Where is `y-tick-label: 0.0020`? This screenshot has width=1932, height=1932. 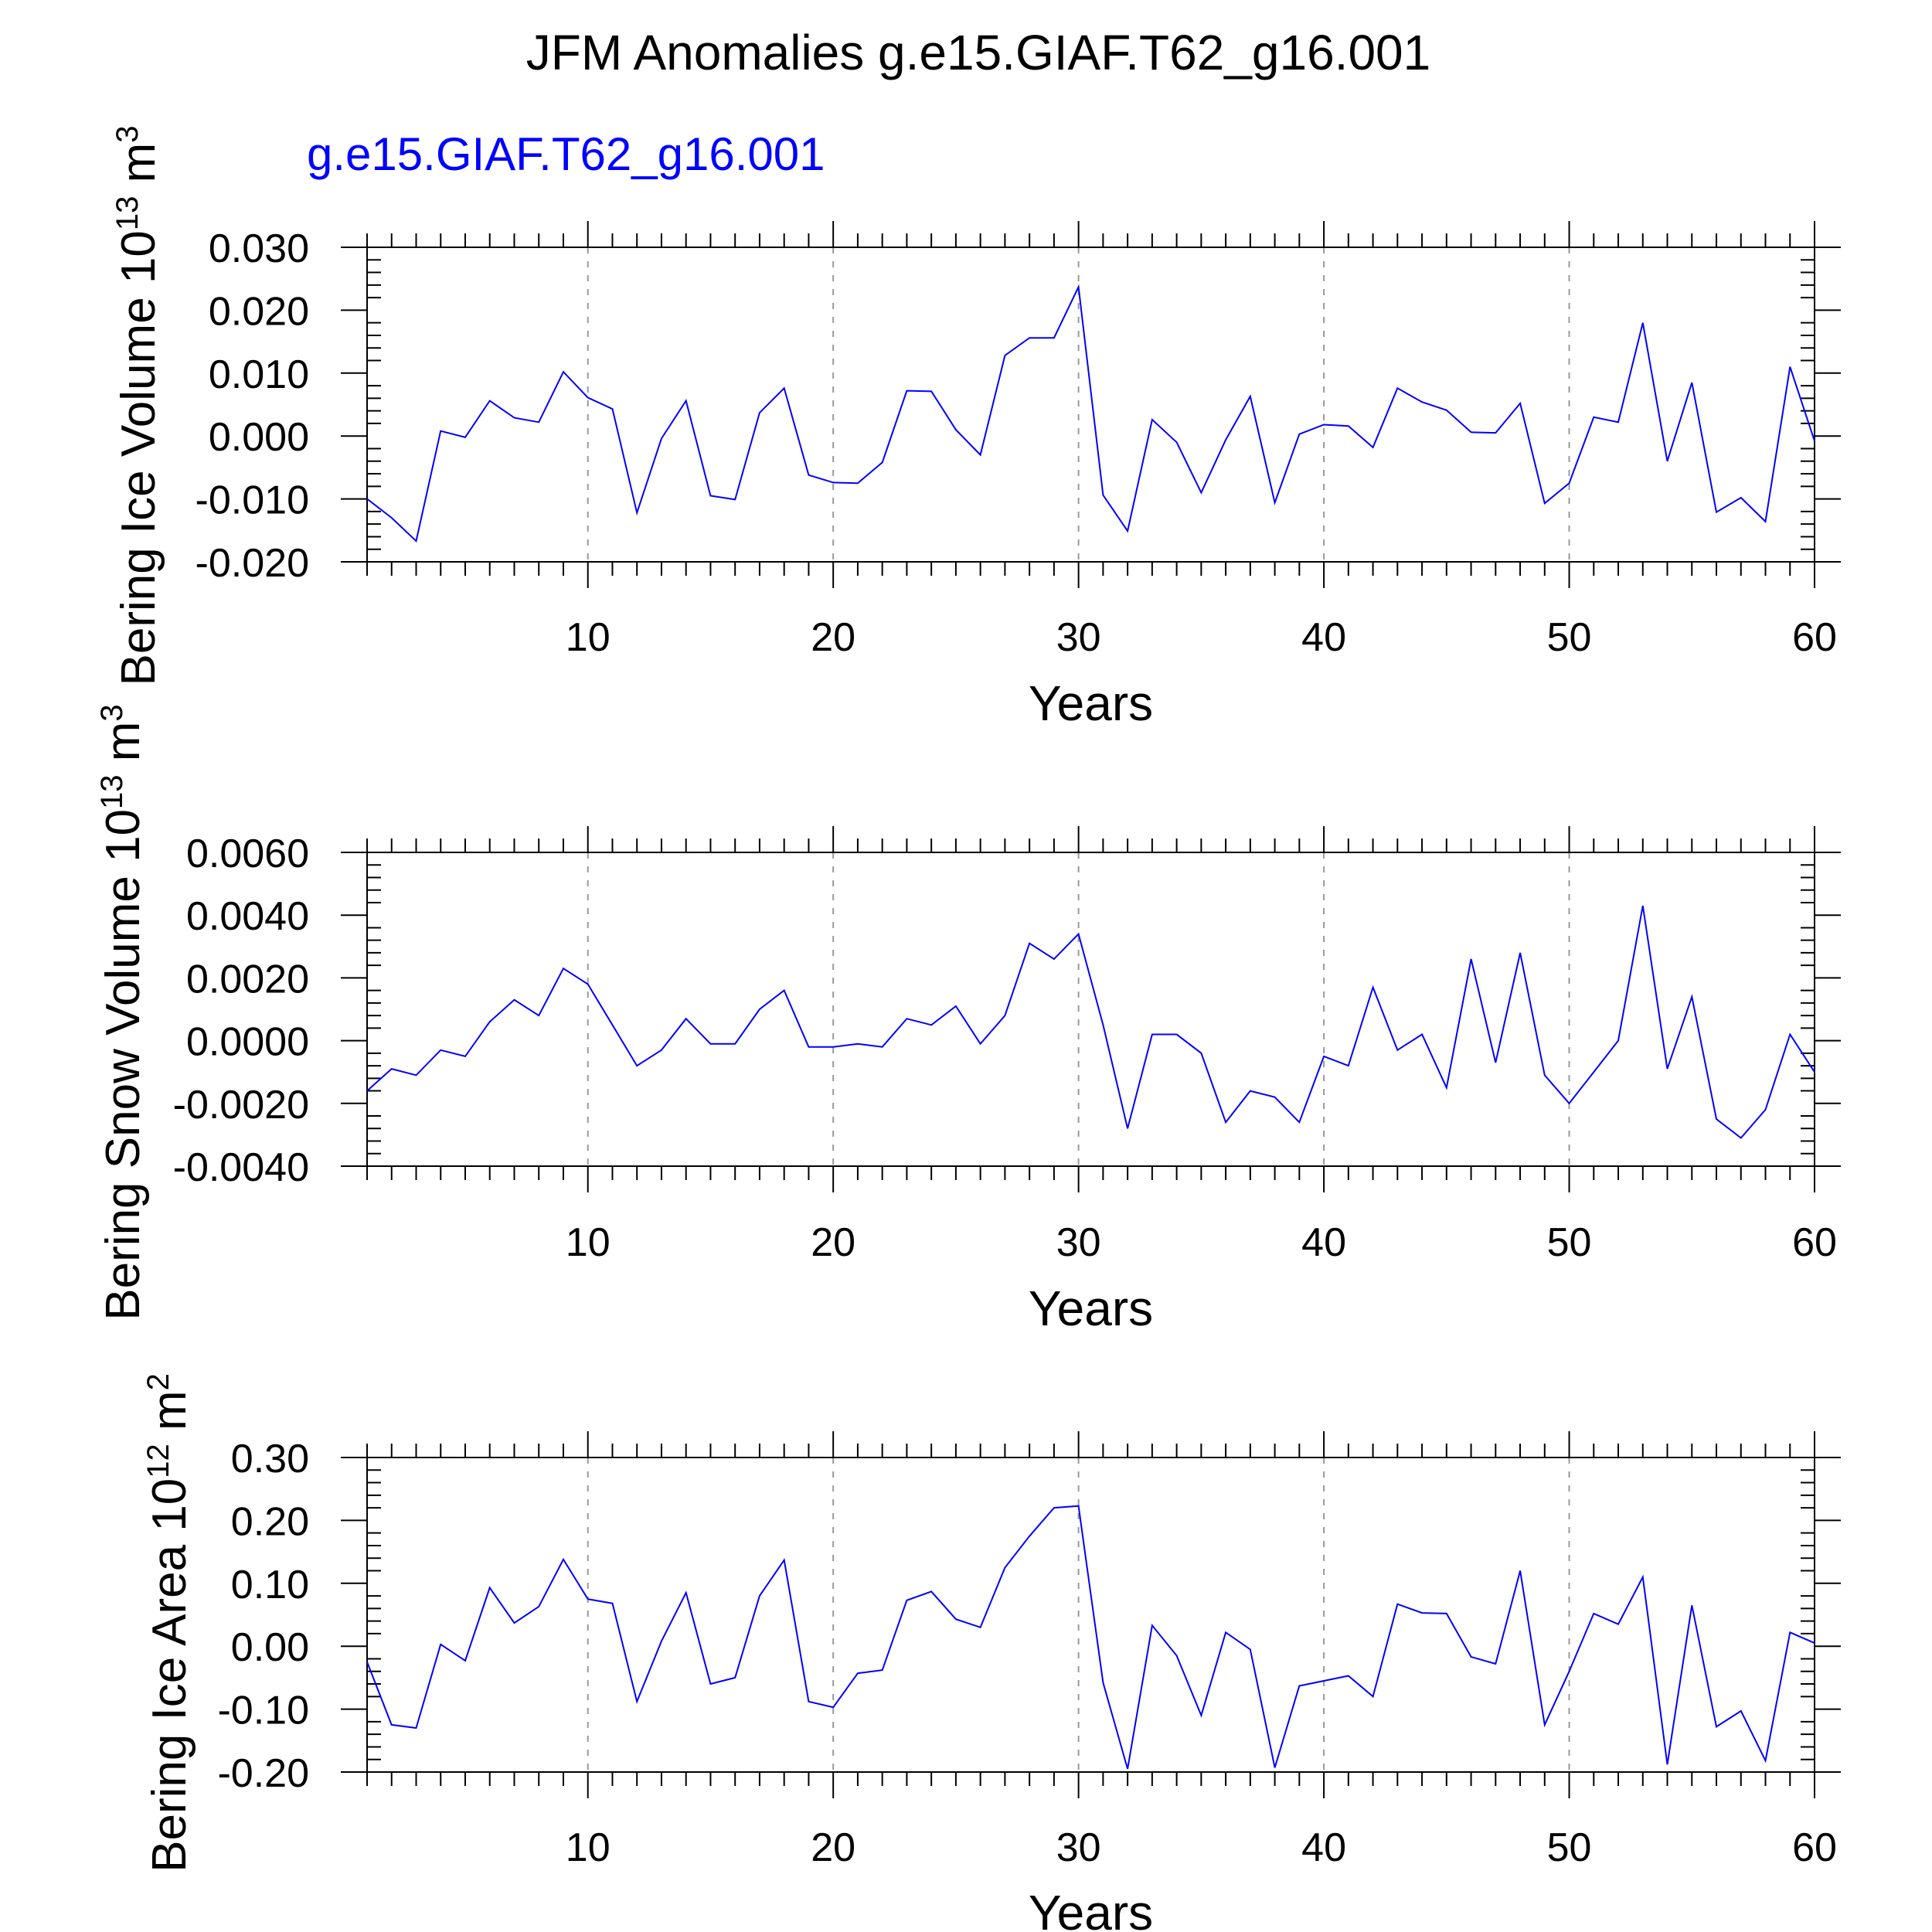
y-tick-label: 0.0020 is located at coordinates (248, 979).